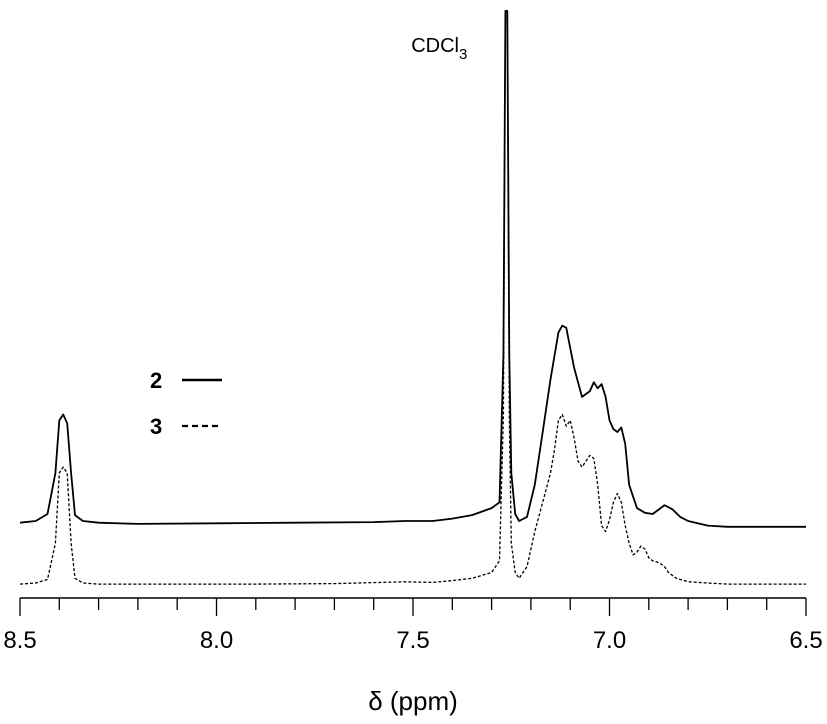 The width and height of the screenshot is (827, 724). I want to click on x-tick-label: 6.5, so click(805, 640).